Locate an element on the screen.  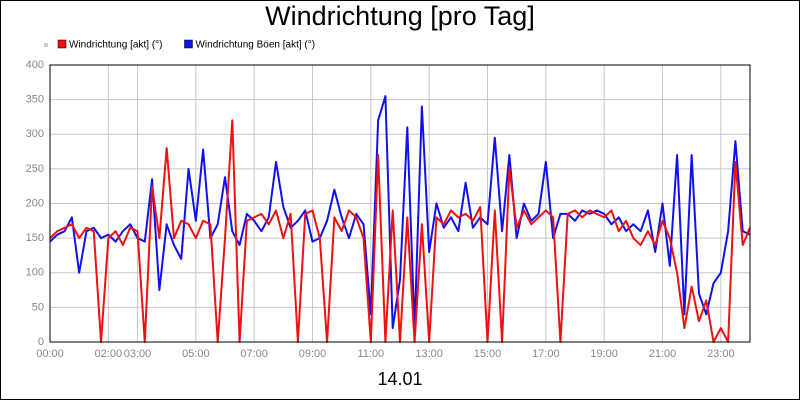
y-tick-label: 300 is located at coordinates (35, 134).